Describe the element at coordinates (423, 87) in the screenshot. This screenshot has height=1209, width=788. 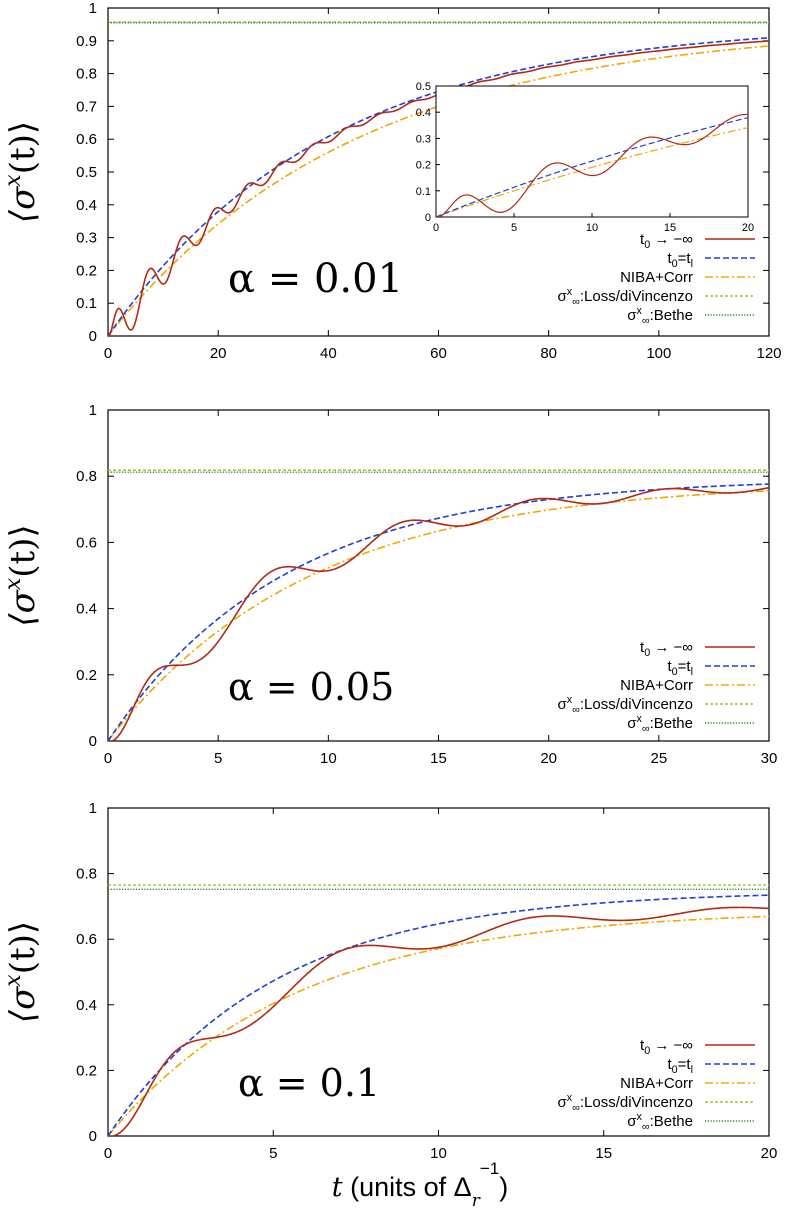
I see `inset-y-tick-label: 0.5` at that location.